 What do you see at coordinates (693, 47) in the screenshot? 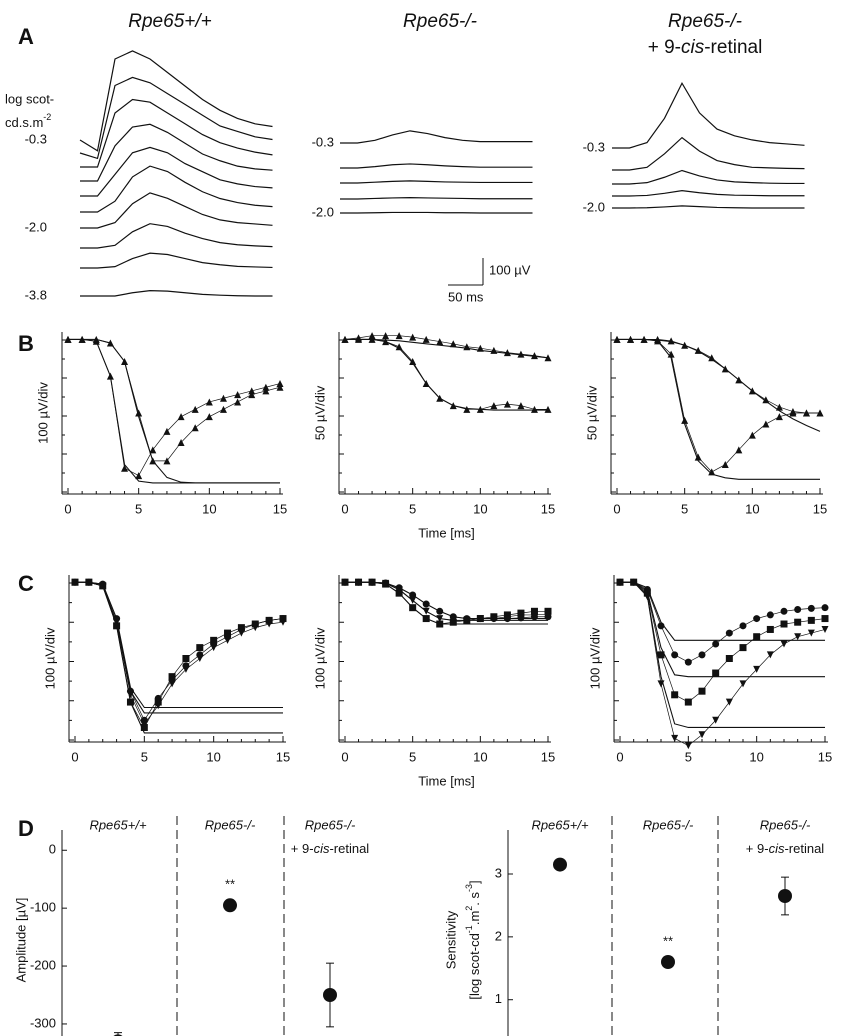
I see `panel-title-part: cis` at bounding box center [693, 47].